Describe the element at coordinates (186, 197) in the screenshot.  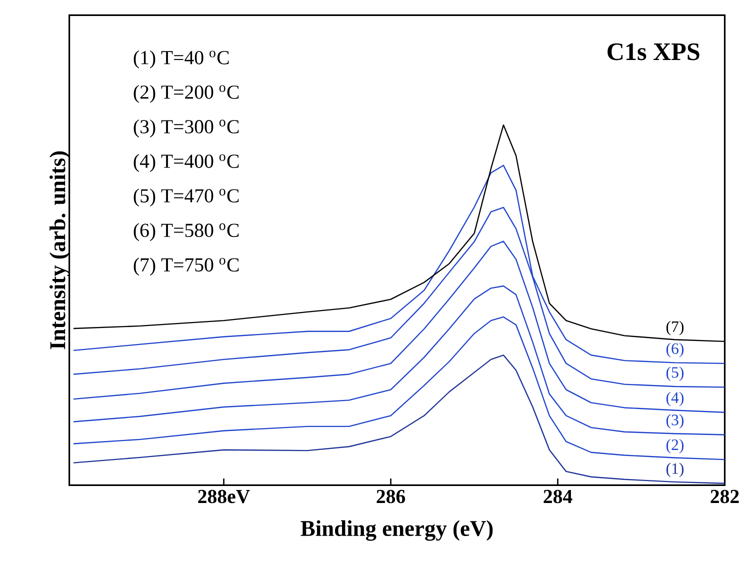
I see `annotation: (5) T=470 $^{o}$C` at that location.